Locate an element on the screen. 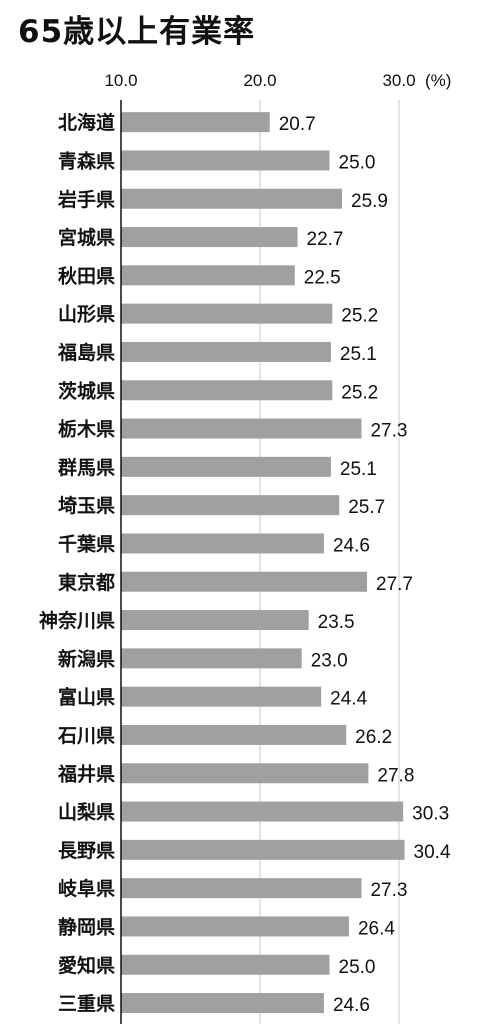  category-label: 岐阜県 is located at coordinates (86, 888).